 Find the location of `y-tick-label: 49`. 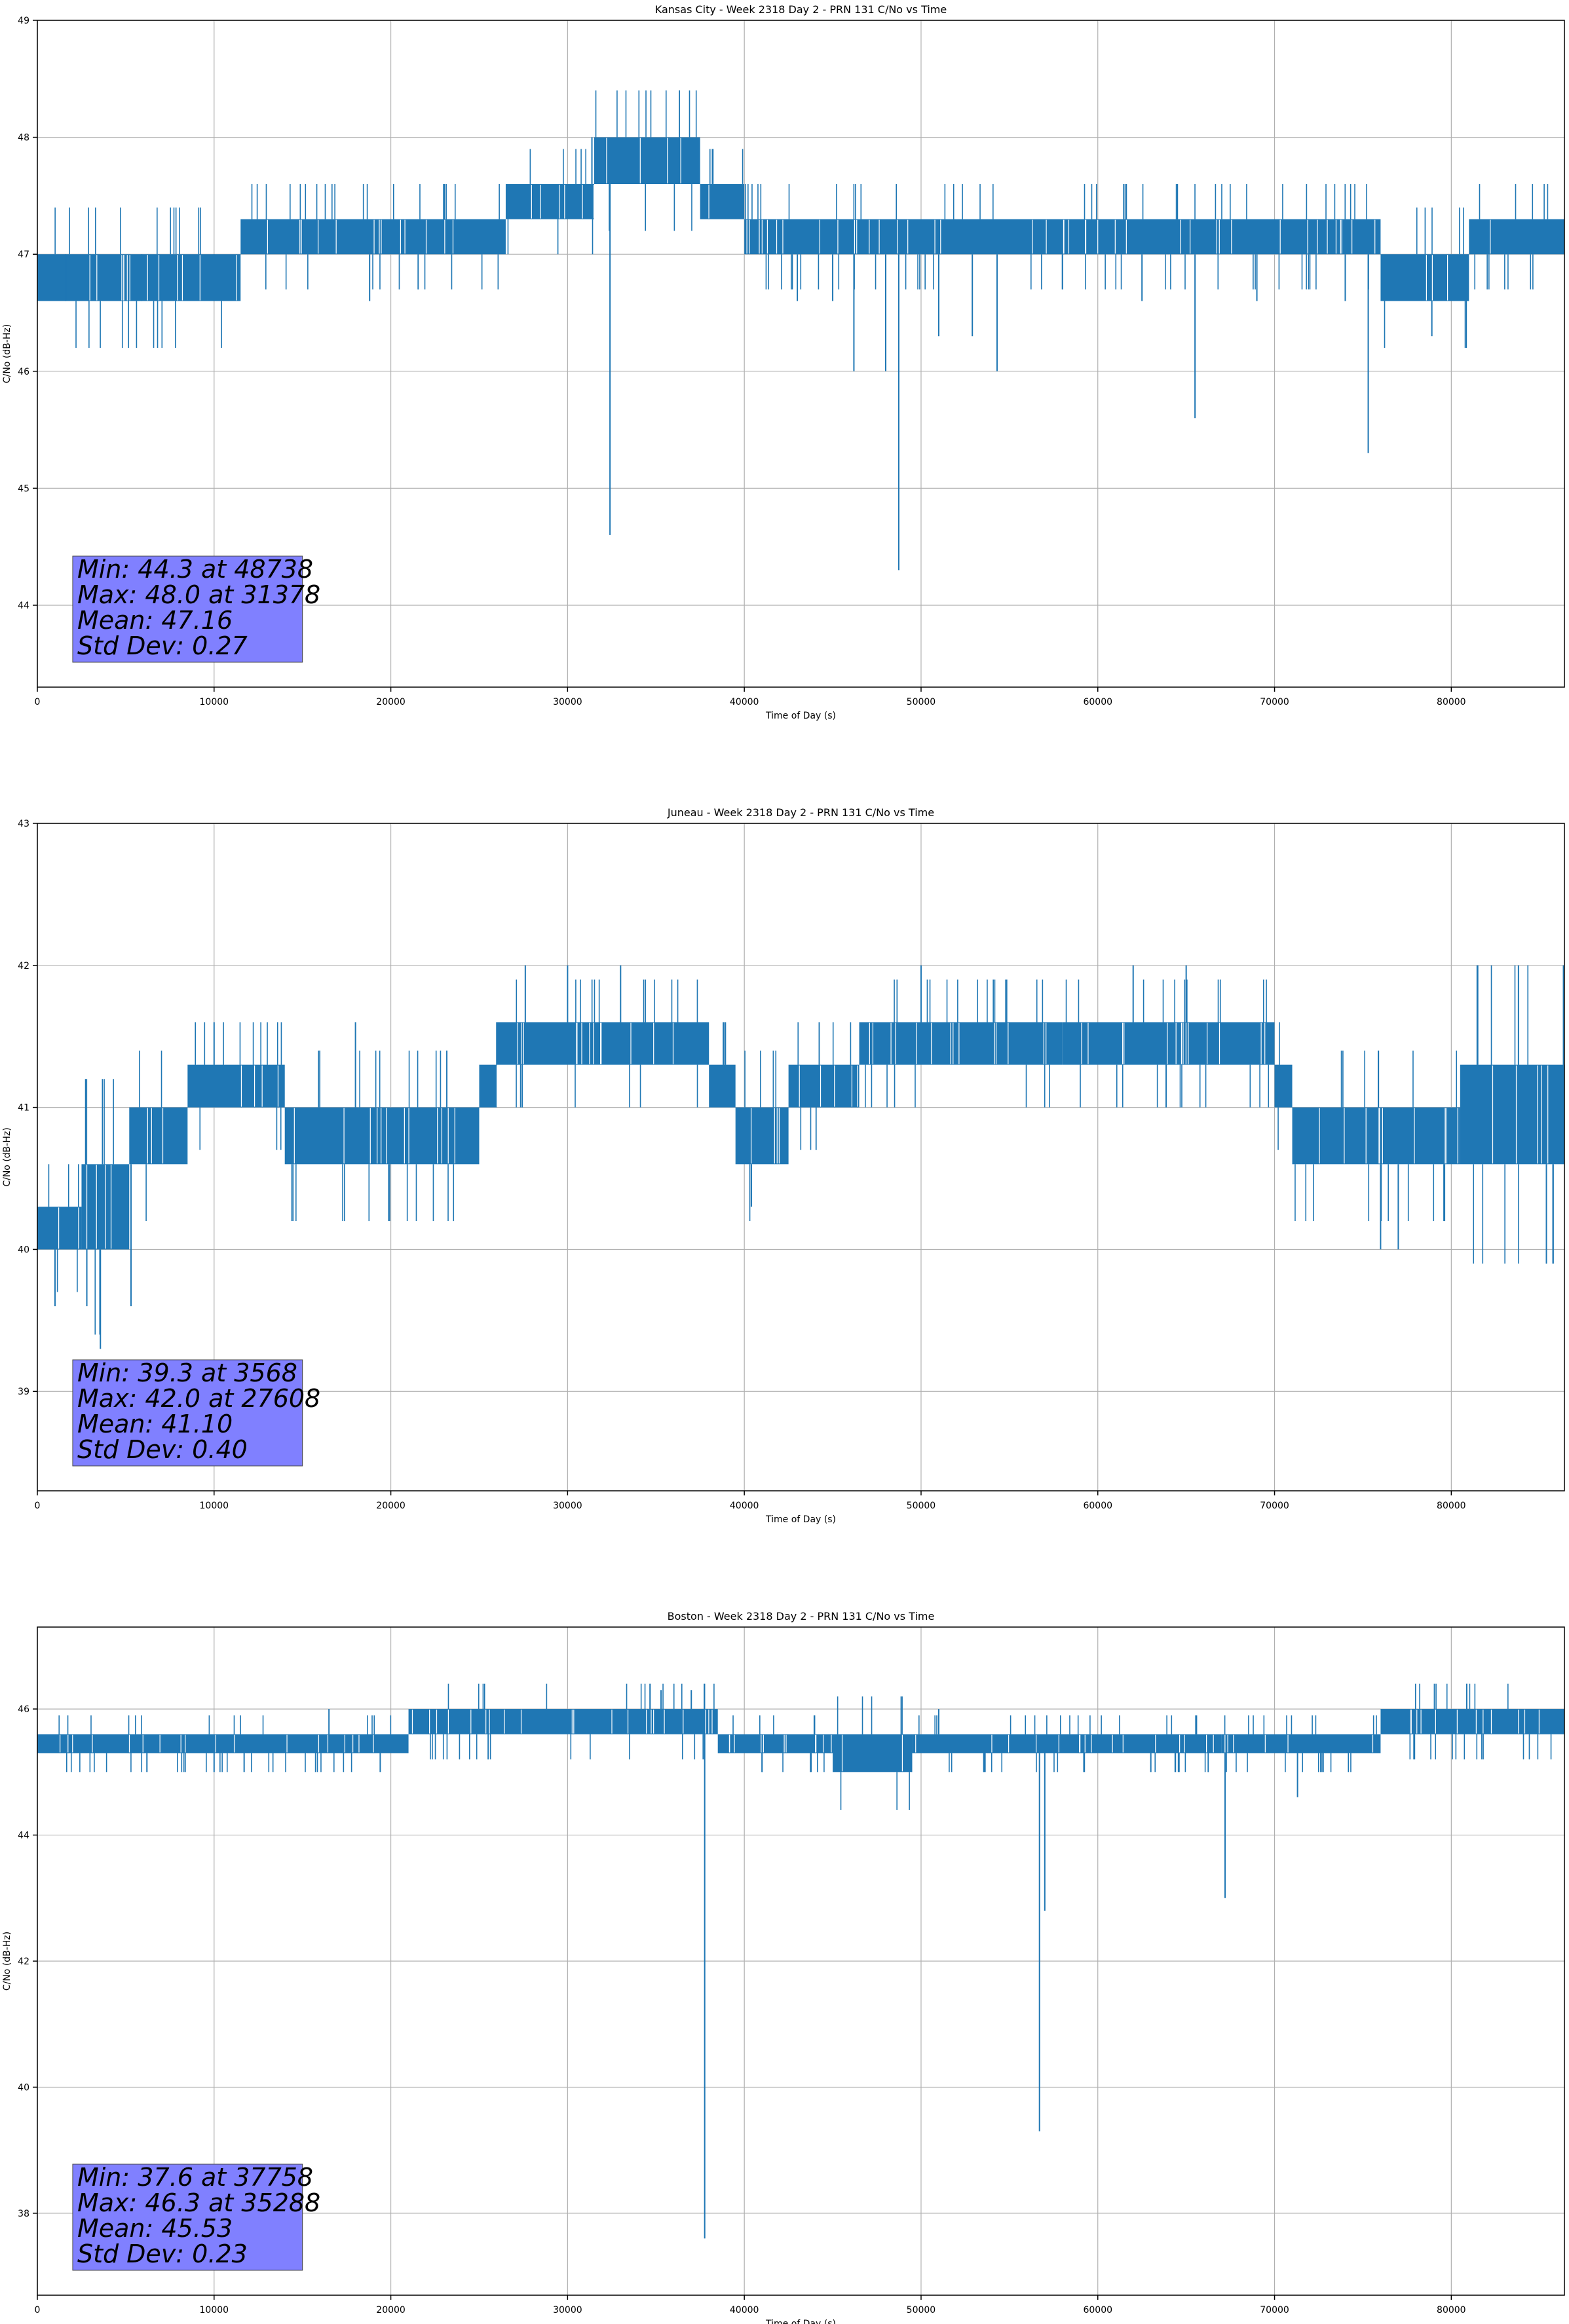

y-tick-label: 49 is located at coordinates (23, 21).